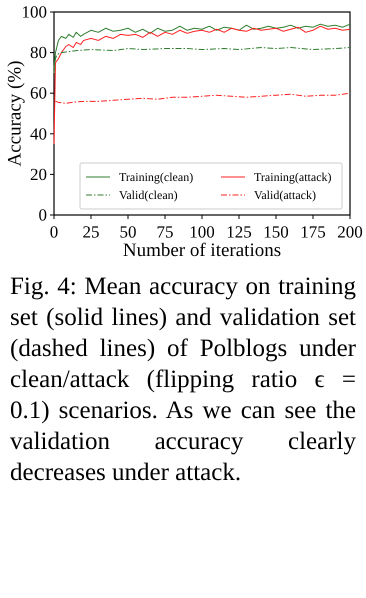 This screenshot has height=598, width=366. Describe the element at coordinates (91, 232) in the screenshot. I see `x-tick-label: 25` at that location.